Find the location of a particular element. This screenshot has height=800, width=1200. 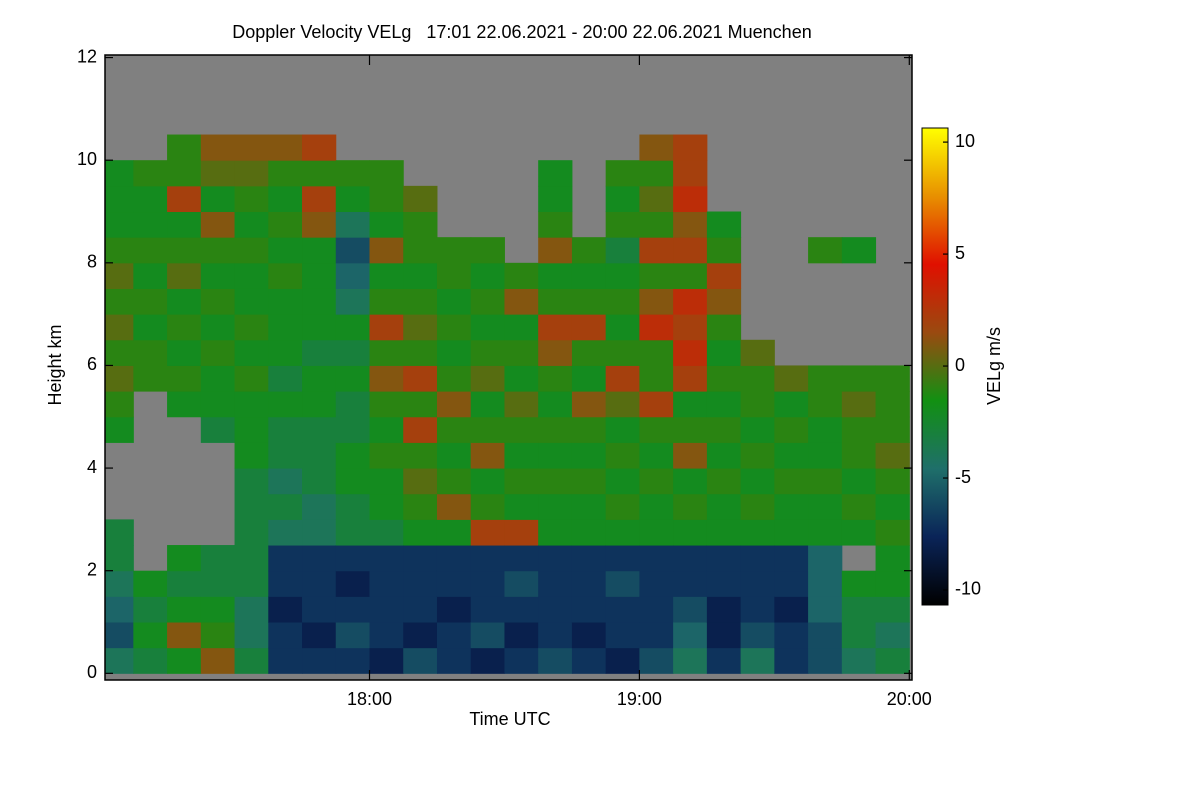

colorbar-tick-label: 10 is located at coordinates (965, 141).